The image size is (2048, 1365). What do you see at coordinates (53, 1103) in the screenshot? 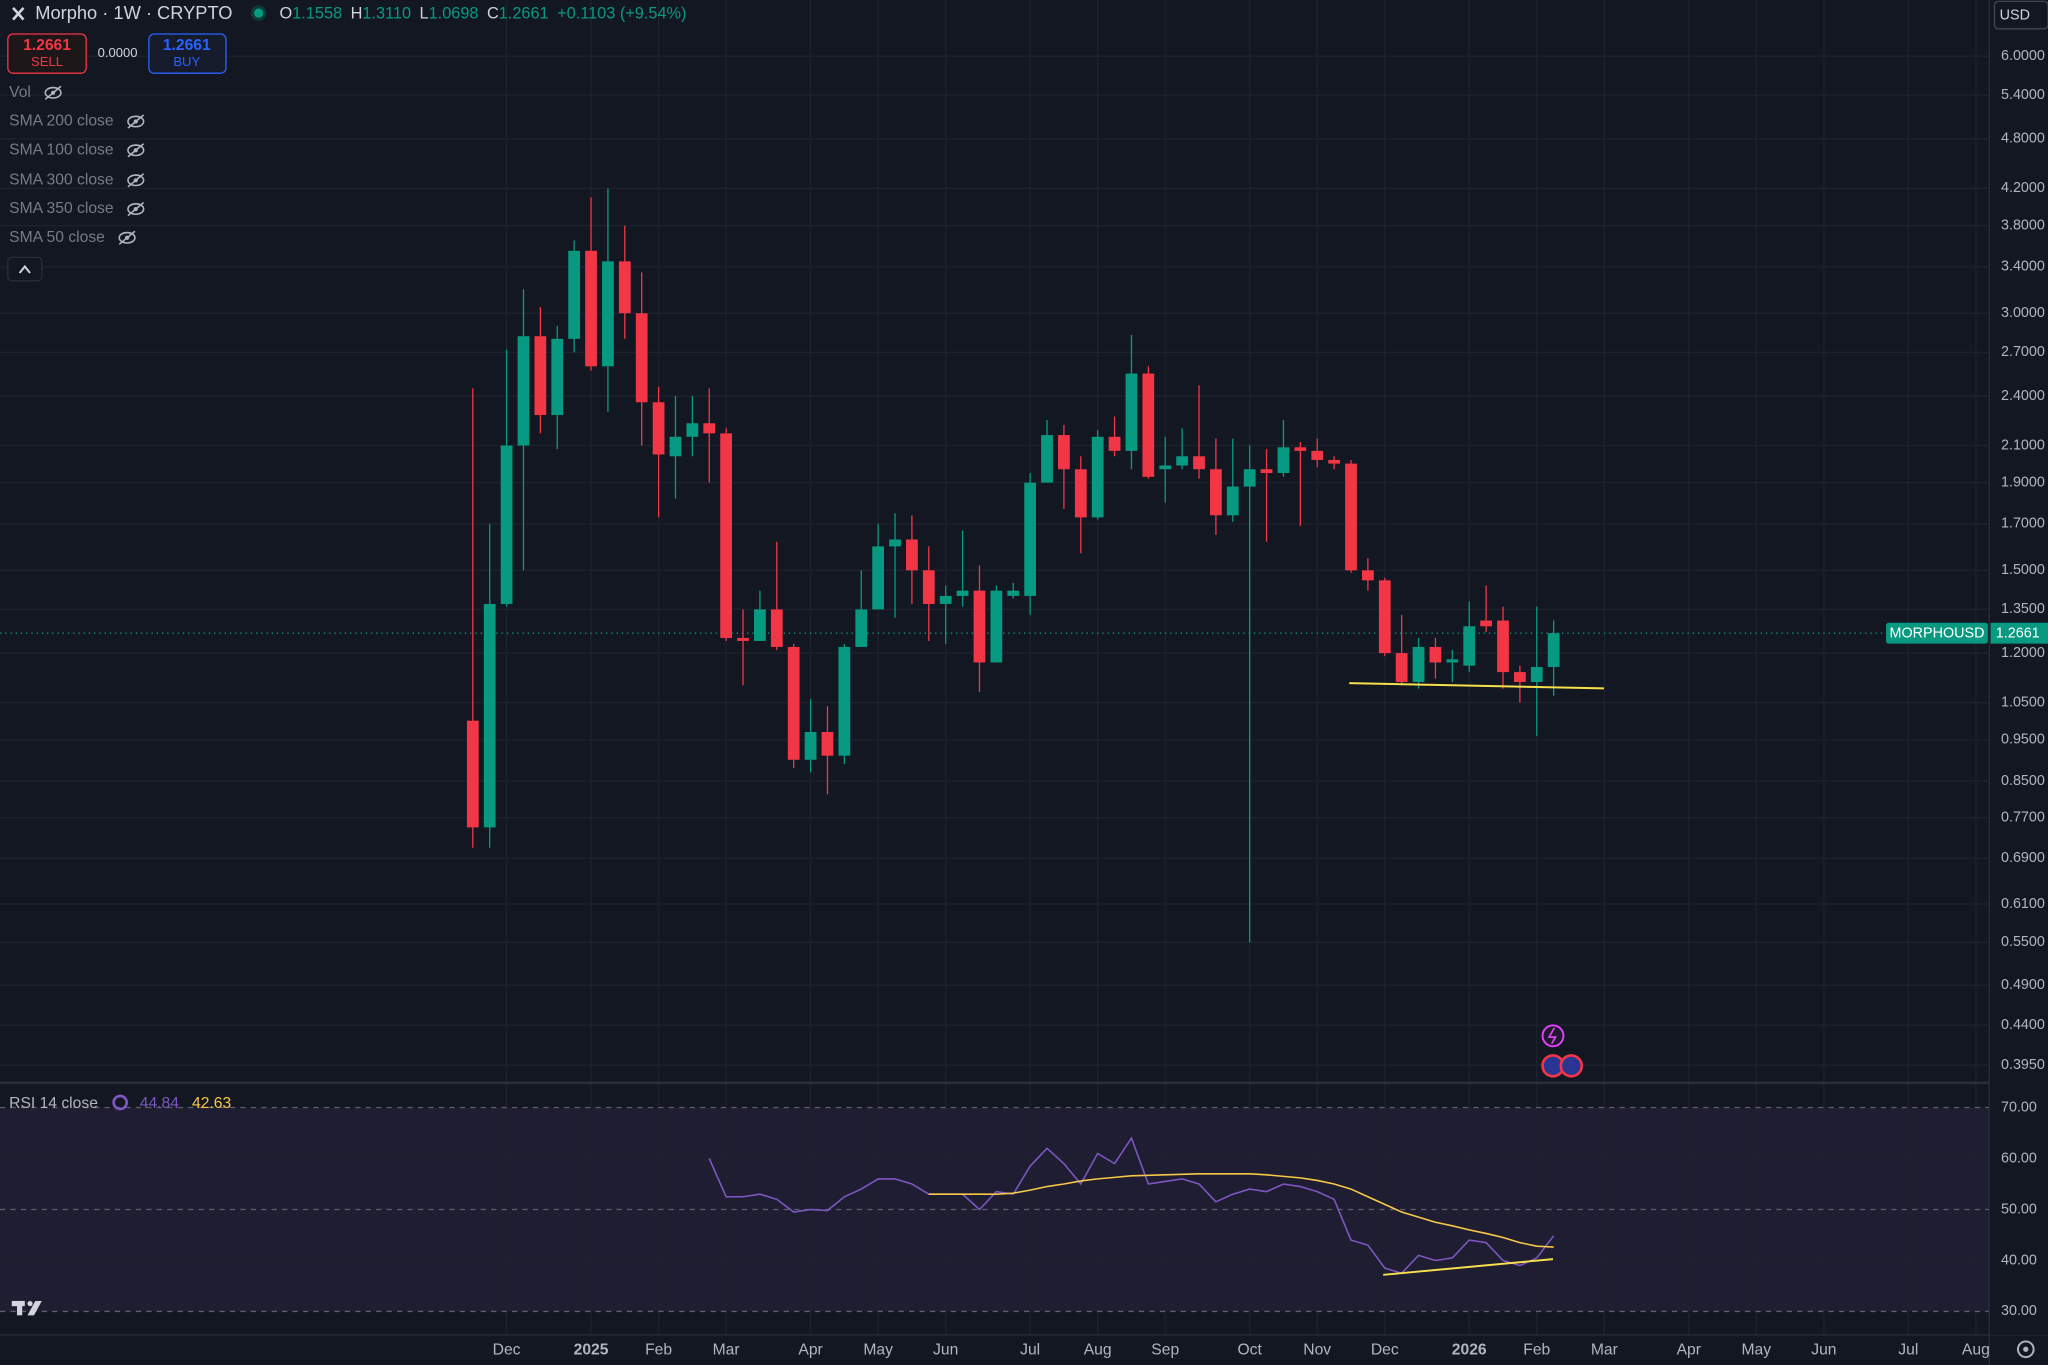
I see `rsi-title: RSI 14 close` at bounding box center [53, 1103].